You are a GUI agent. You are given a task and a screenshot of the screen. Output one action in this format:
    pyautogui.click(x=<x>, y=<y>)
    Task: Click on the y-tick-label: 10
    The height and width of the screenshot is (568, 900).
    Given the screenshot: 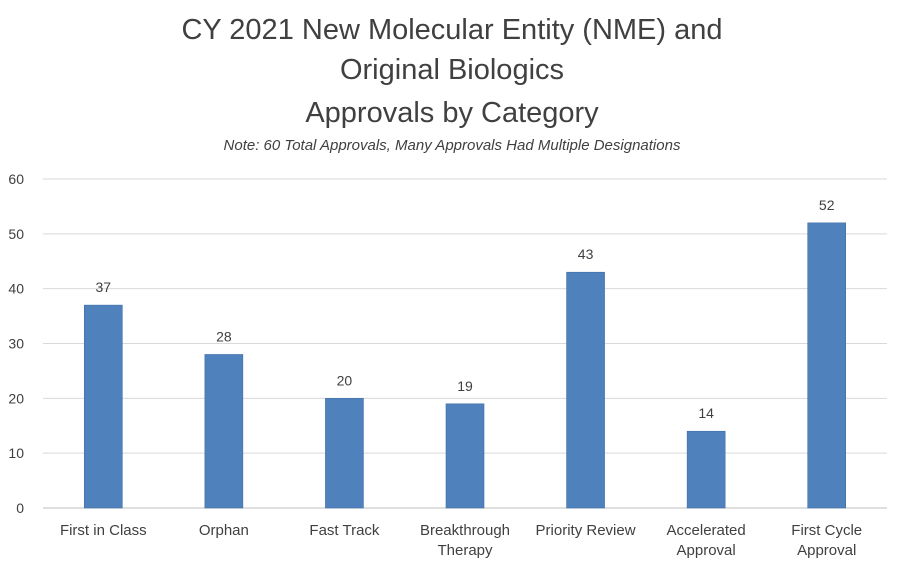 What is the action you would take?
    pyautogui.click(x=16, y=453)
    